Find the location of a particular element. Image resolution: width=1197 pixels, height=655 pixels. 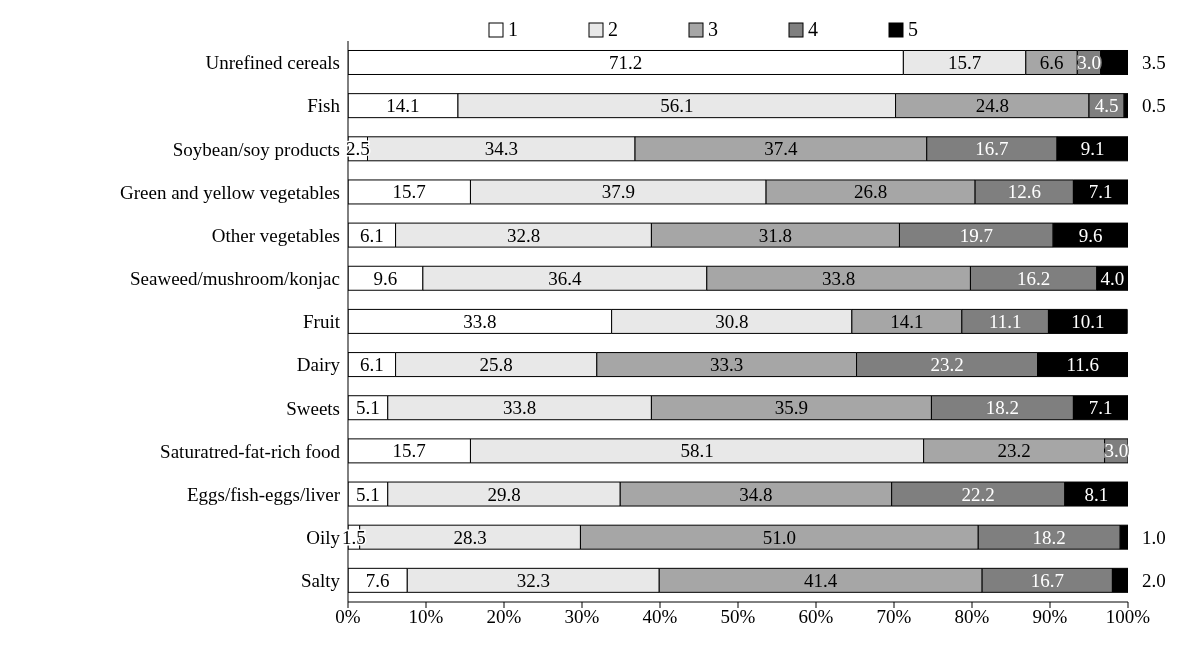

data-label: 0.5 is located at coordinates (1154, 106).